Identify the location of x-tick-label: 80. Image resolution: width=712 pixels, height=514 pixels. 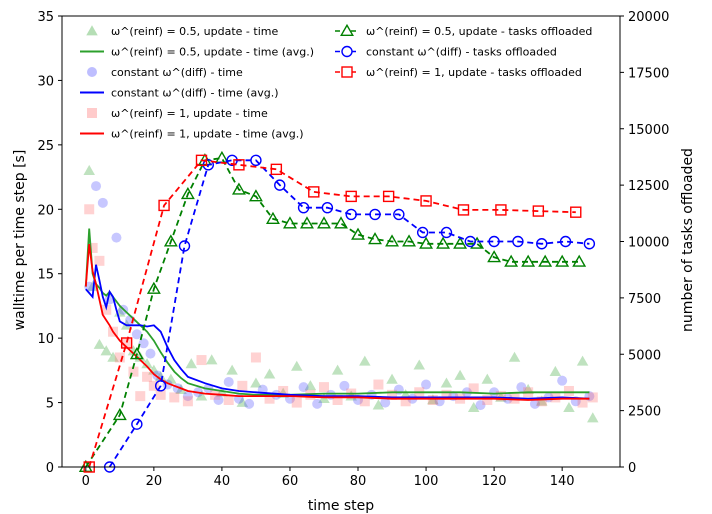
(358, 481).